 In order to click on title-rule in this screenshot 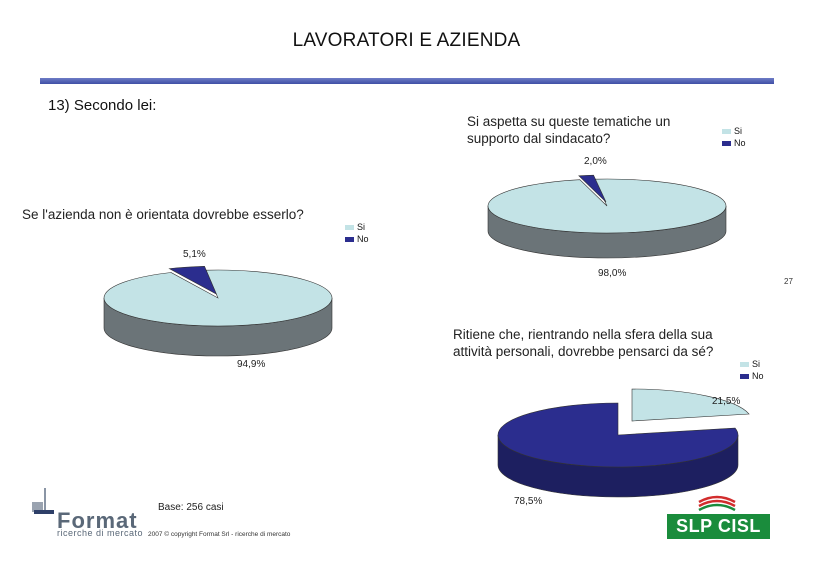, I will do `click(407, 81)`.